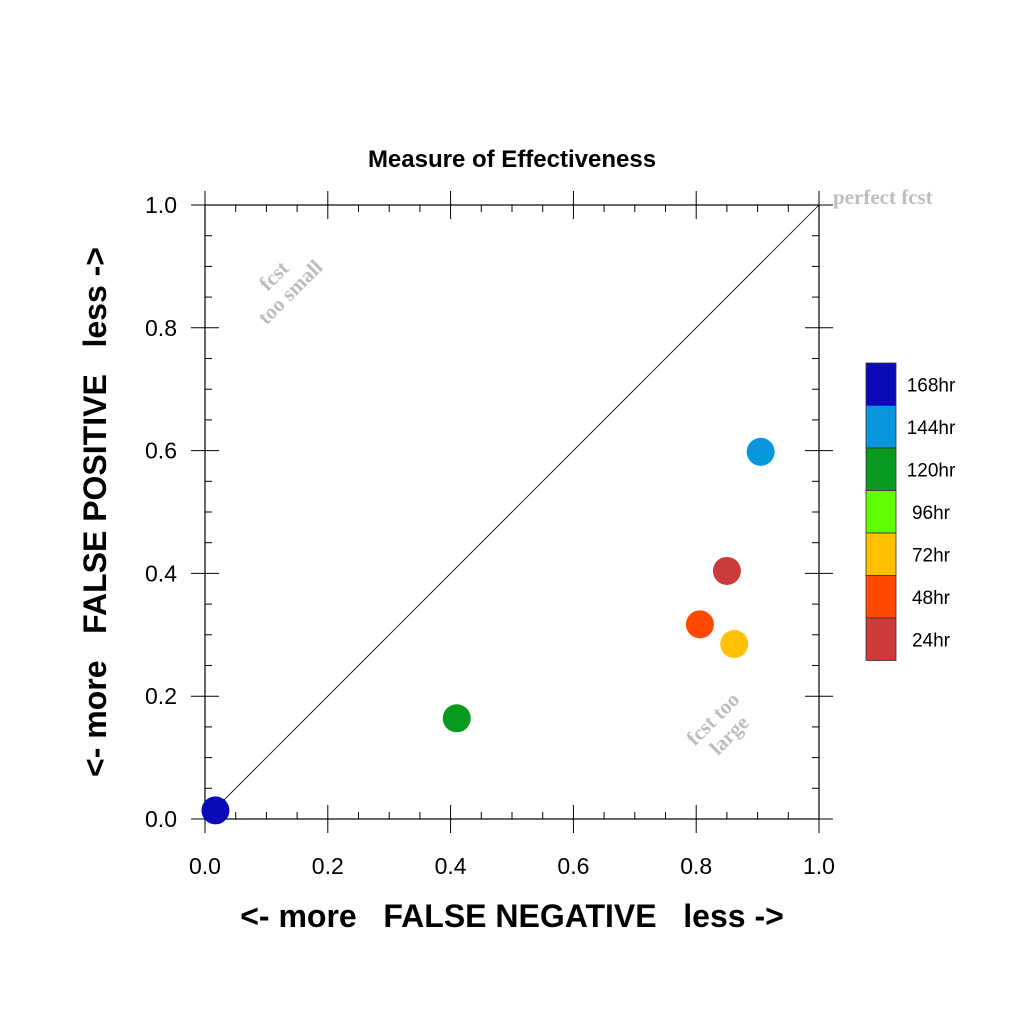 This screenshot has height=1024, width=1024. I want to click on legend-swatch-168hr, so click(881, 384).